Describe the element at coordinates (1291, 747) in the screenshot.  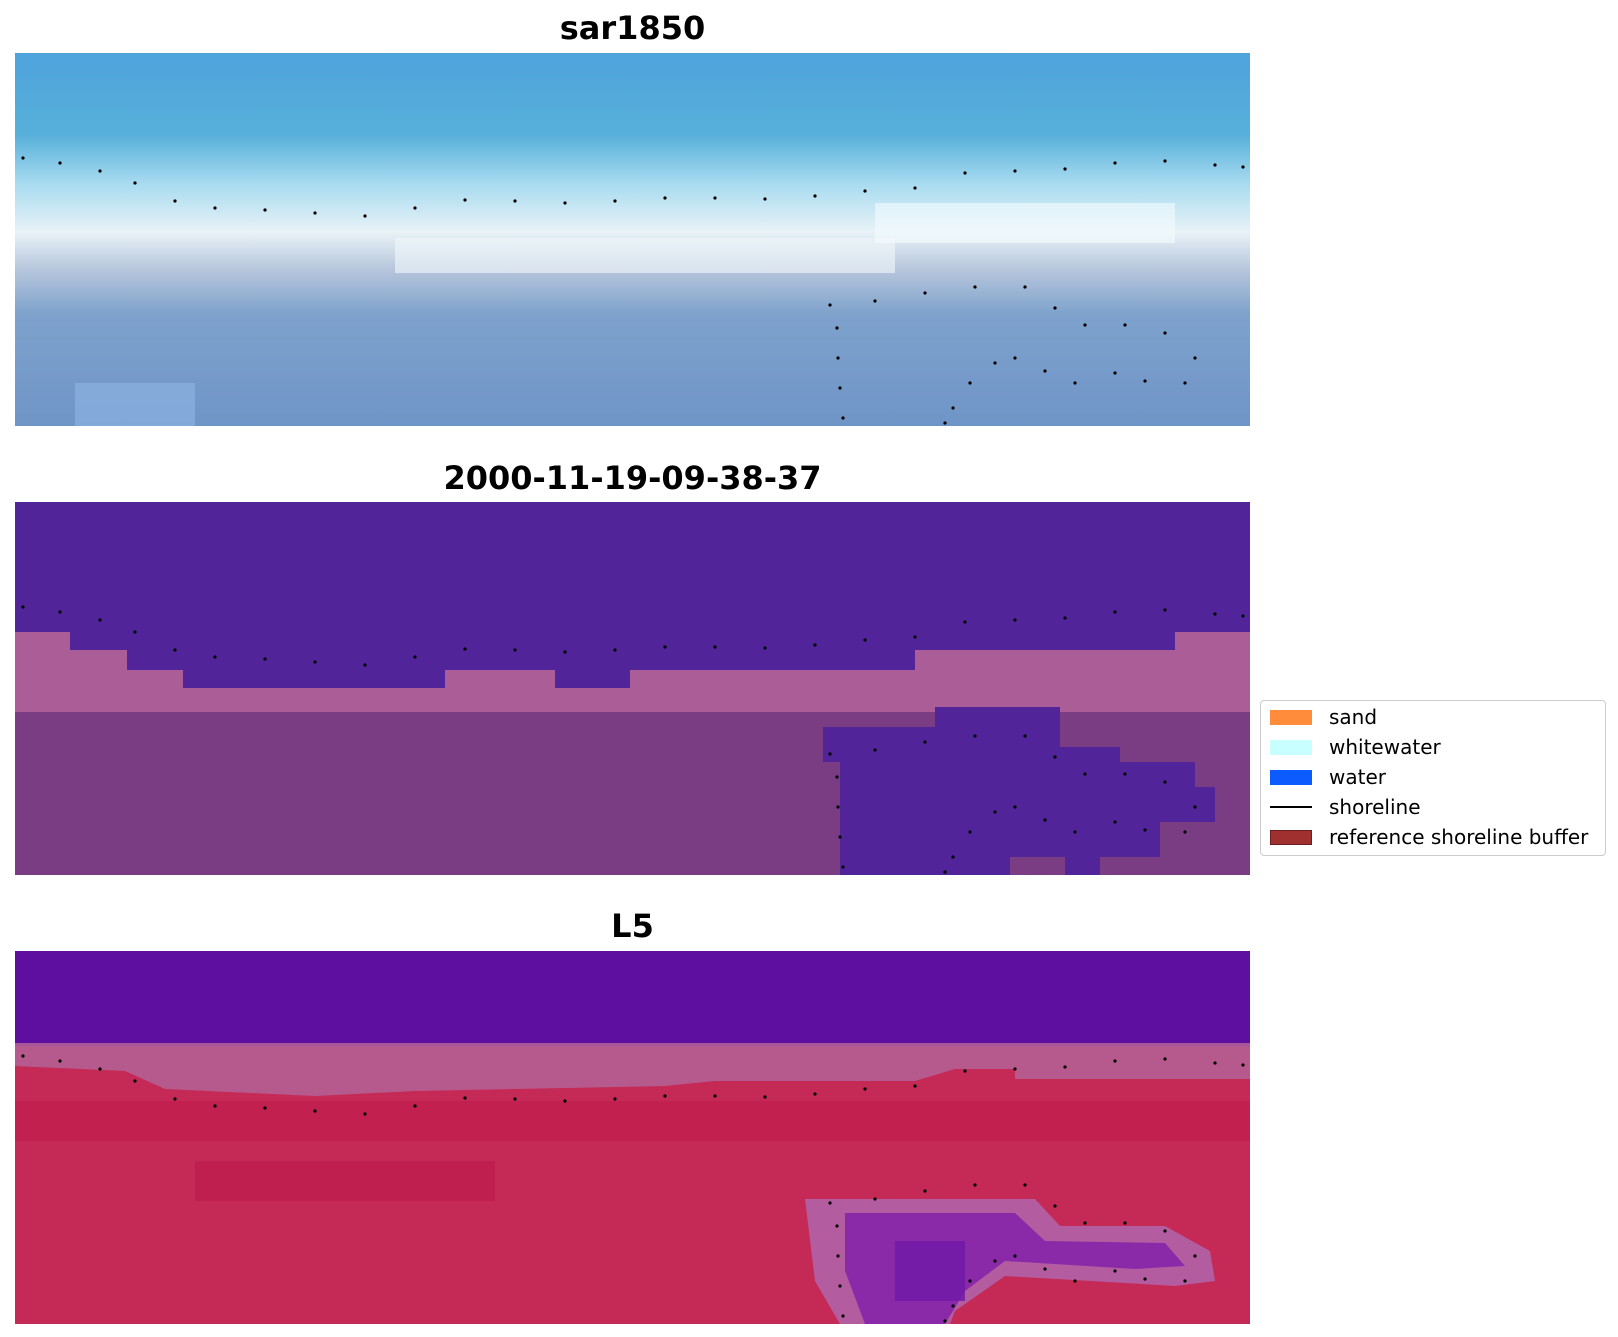
I see `whitewater-swatch` at that location.